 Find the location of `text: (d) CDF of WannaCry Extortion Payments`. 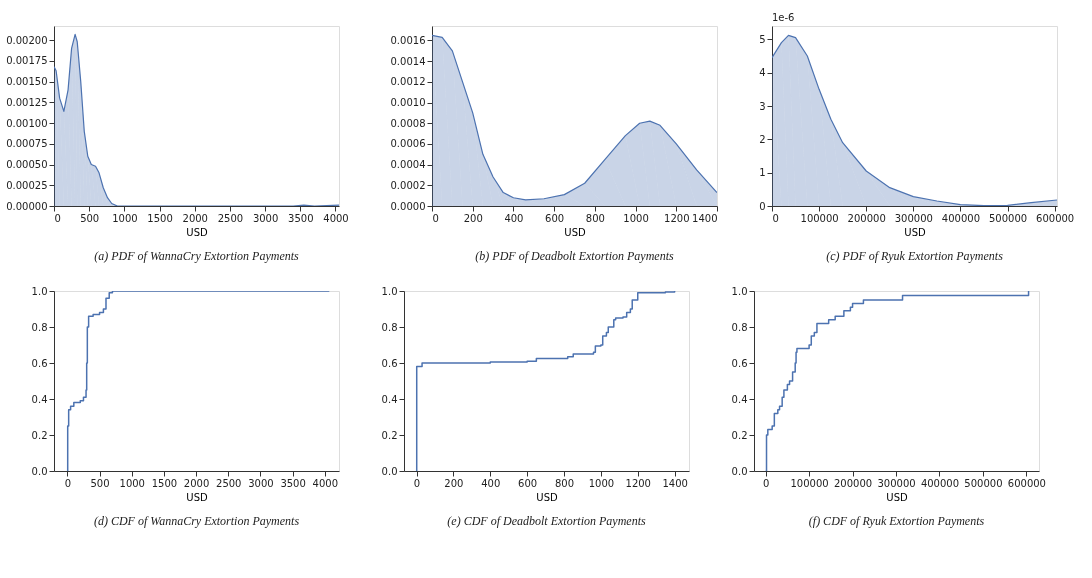

text: (d) CDF of WannaCry Extortion Payments is located at coordinates (196, 521).